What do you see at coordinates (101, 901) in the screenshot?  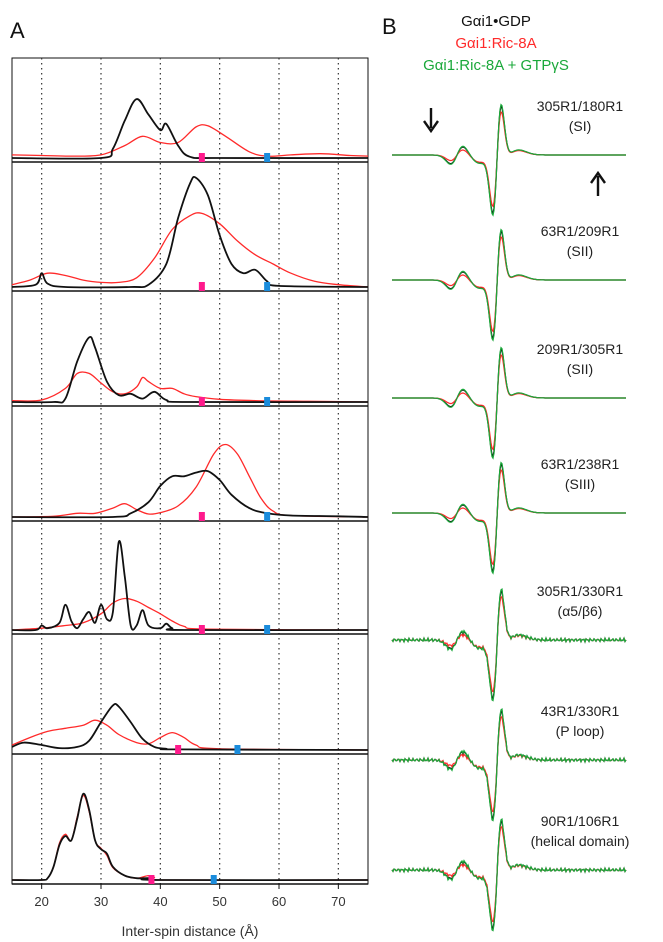 I see `x-tick-label-30: 30` at bounding box center [101, 901].